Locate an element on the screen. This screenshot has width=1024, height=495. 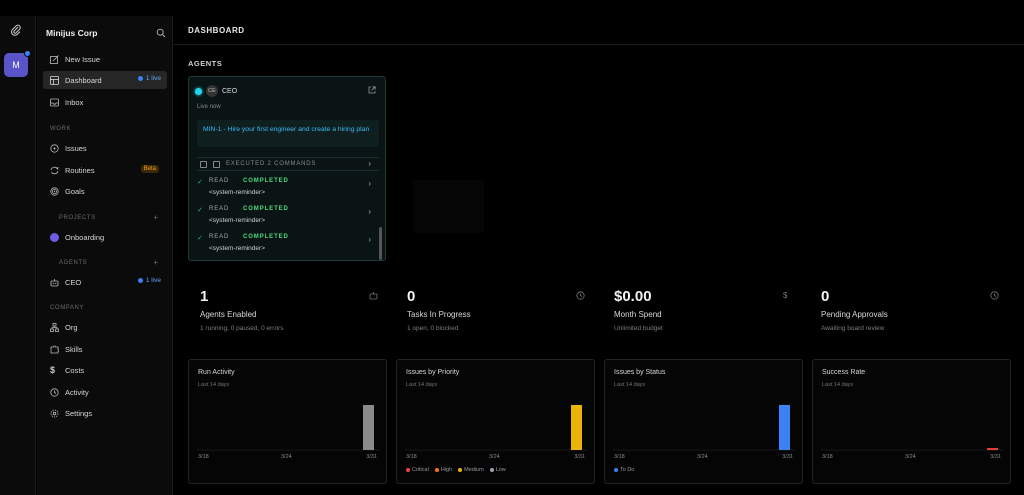
stat-label: Pending Approvals is located at coordinates (854, 314).